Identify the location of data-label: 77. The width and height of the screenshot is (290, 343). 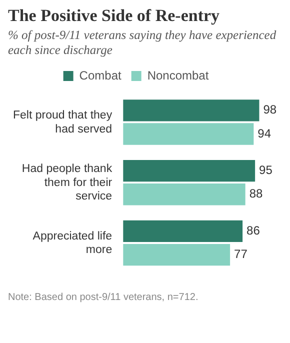
(241, 254).